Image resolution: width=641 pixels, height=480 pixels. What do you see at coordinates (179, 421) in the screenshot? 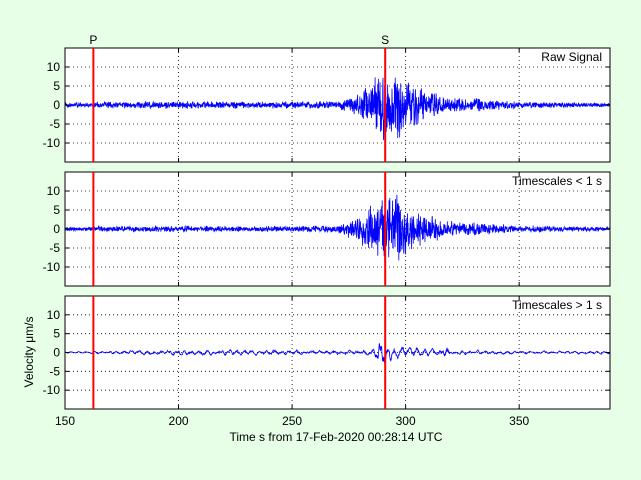
I see `x-tick-label: 200` at bounding box center [179, 421].